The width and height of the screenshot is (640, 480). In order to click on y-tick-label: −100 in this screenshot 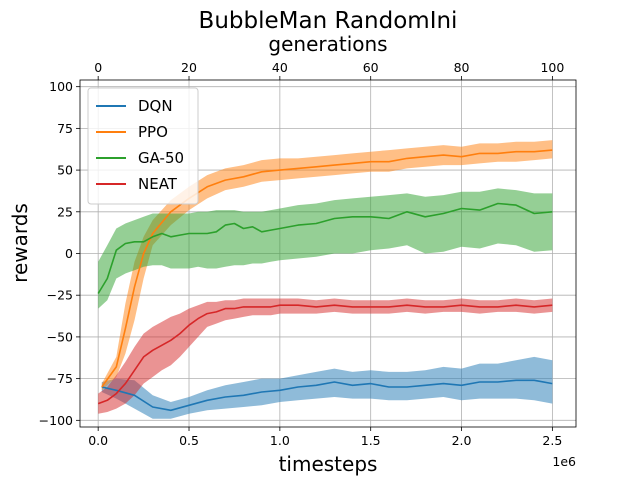, I will do `click(56, 420)`.